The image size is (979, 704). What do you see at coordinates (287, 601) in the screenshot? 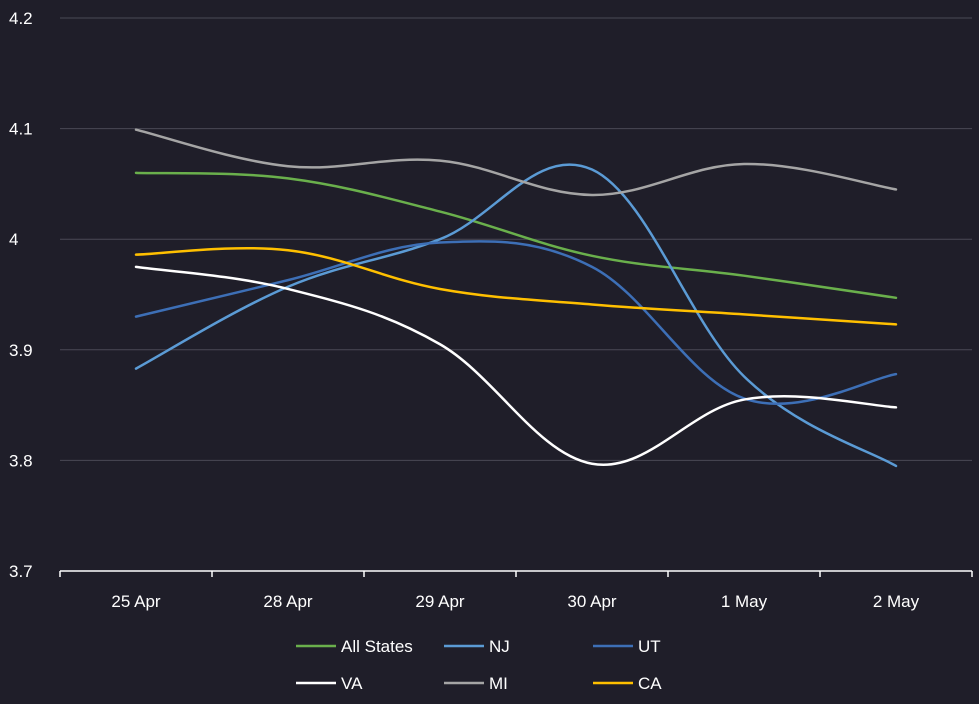
I see `x-tick-label: 28 Apr` at bounding box center [287, 601].